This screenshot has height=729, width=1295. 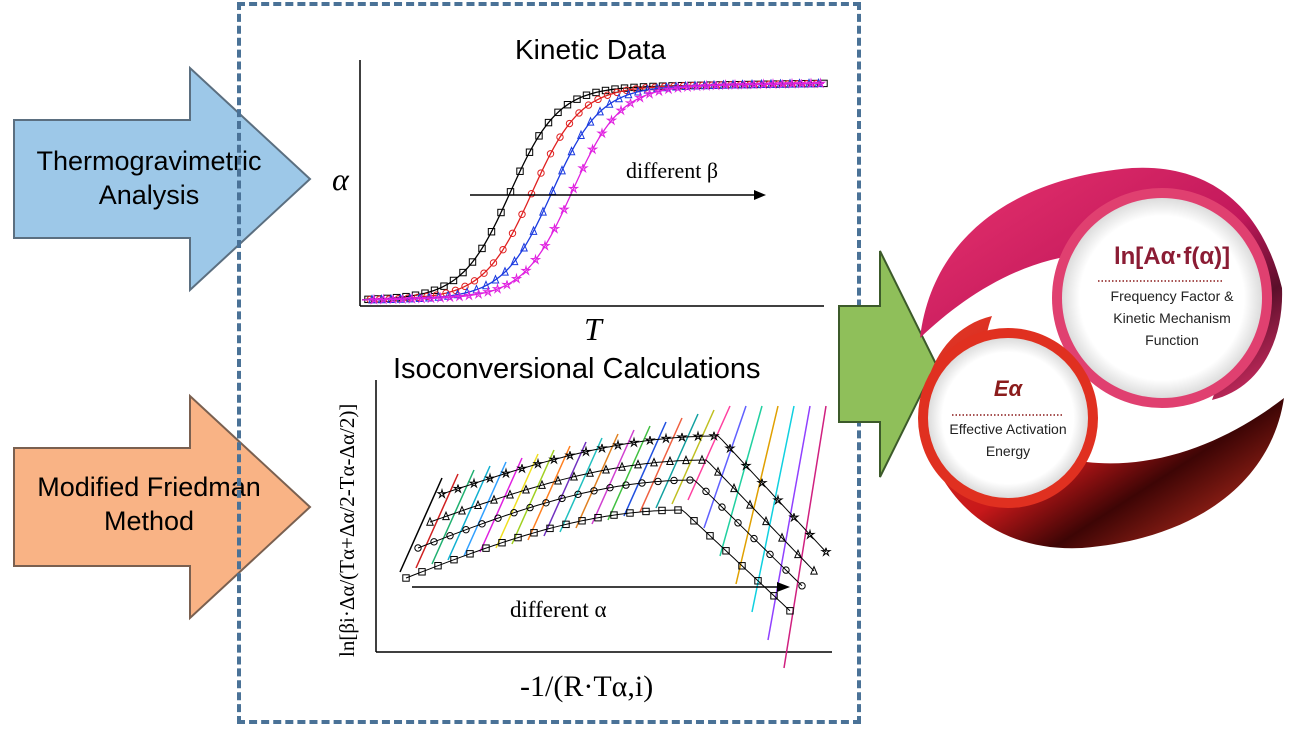 I want to click on kinetic-annotation: different β, so click(x=672, y=170).